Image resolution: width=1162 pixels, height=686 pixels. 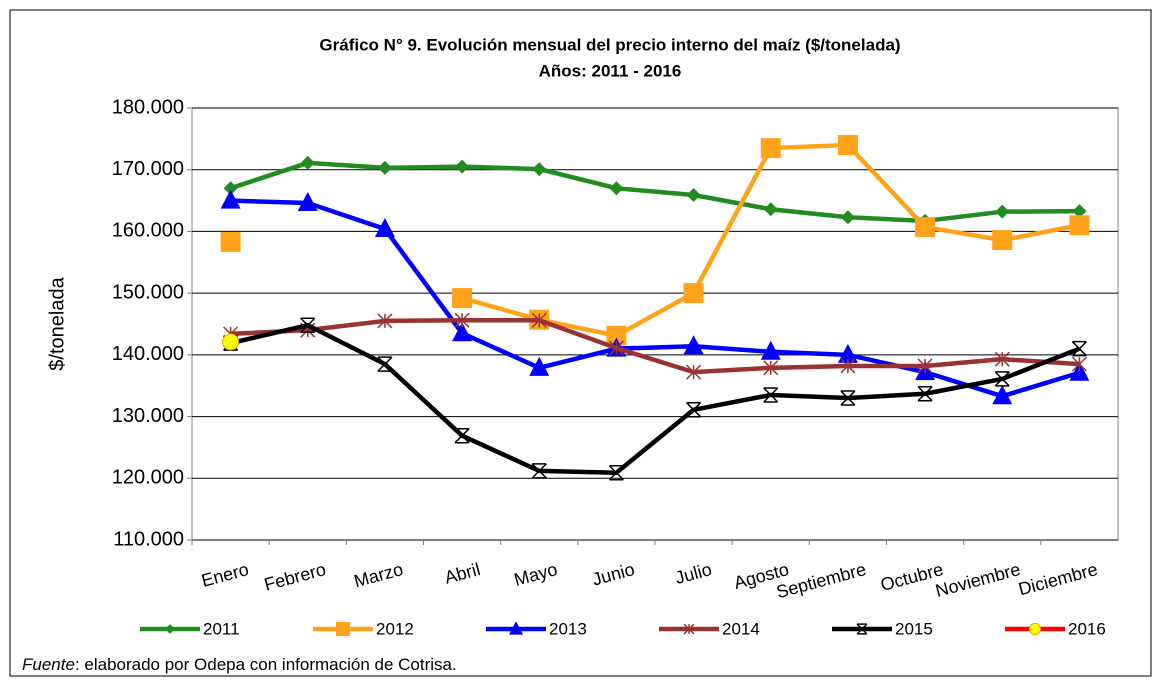 I want to click on y-tick-label: 120.000, so click(x=148, y=478).